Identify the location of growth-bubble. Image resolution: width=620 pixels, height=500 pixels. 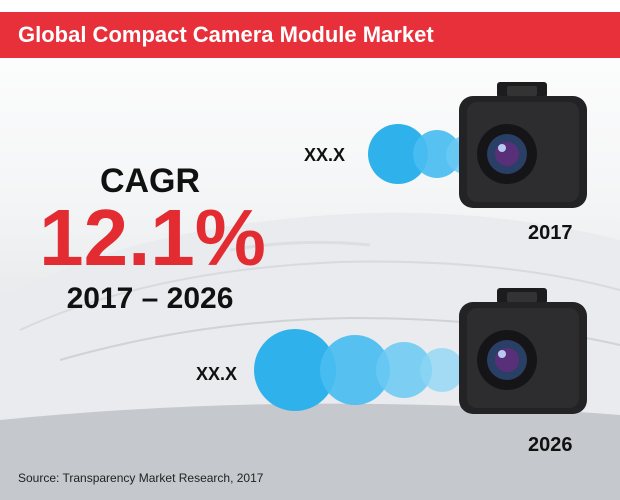
(442, 370).